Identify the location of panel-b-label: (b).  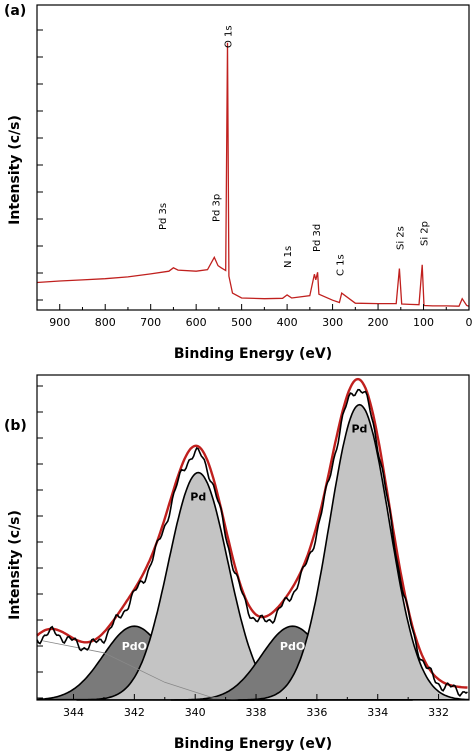
(15, 426).